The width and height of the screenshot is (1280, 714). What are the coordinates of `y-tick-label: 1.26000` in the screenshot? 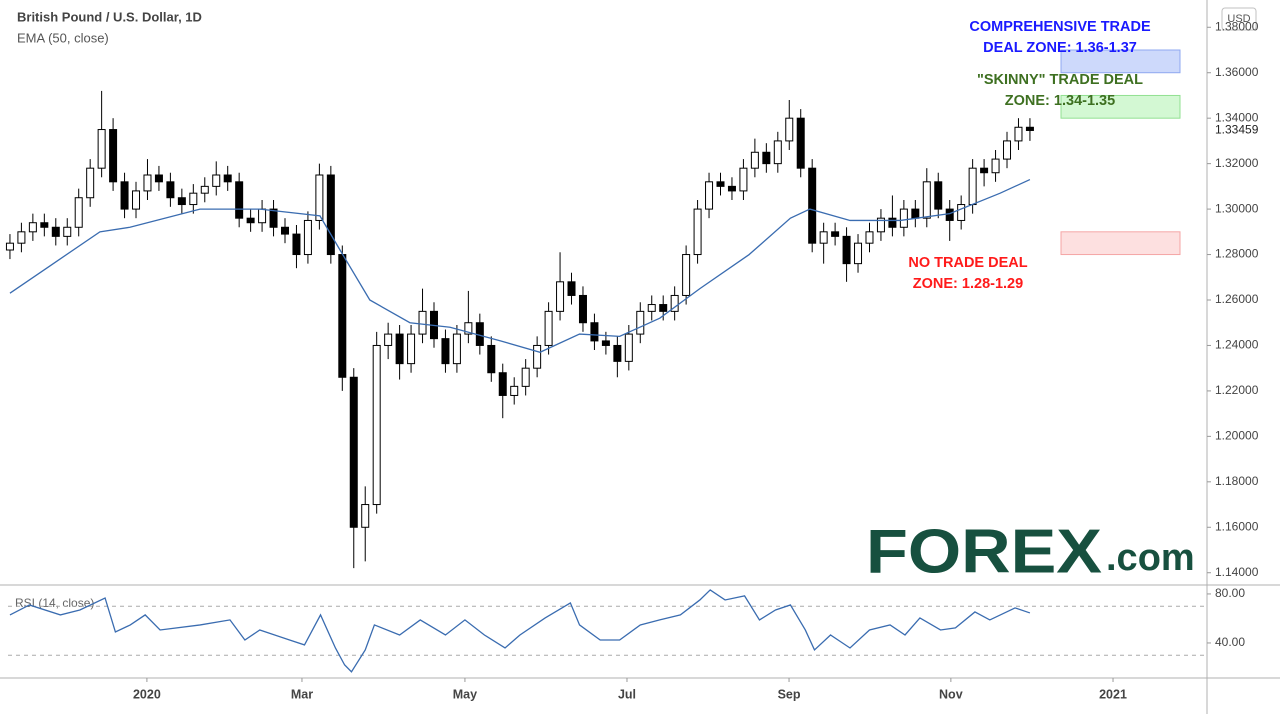 It's located at (1237, 299).